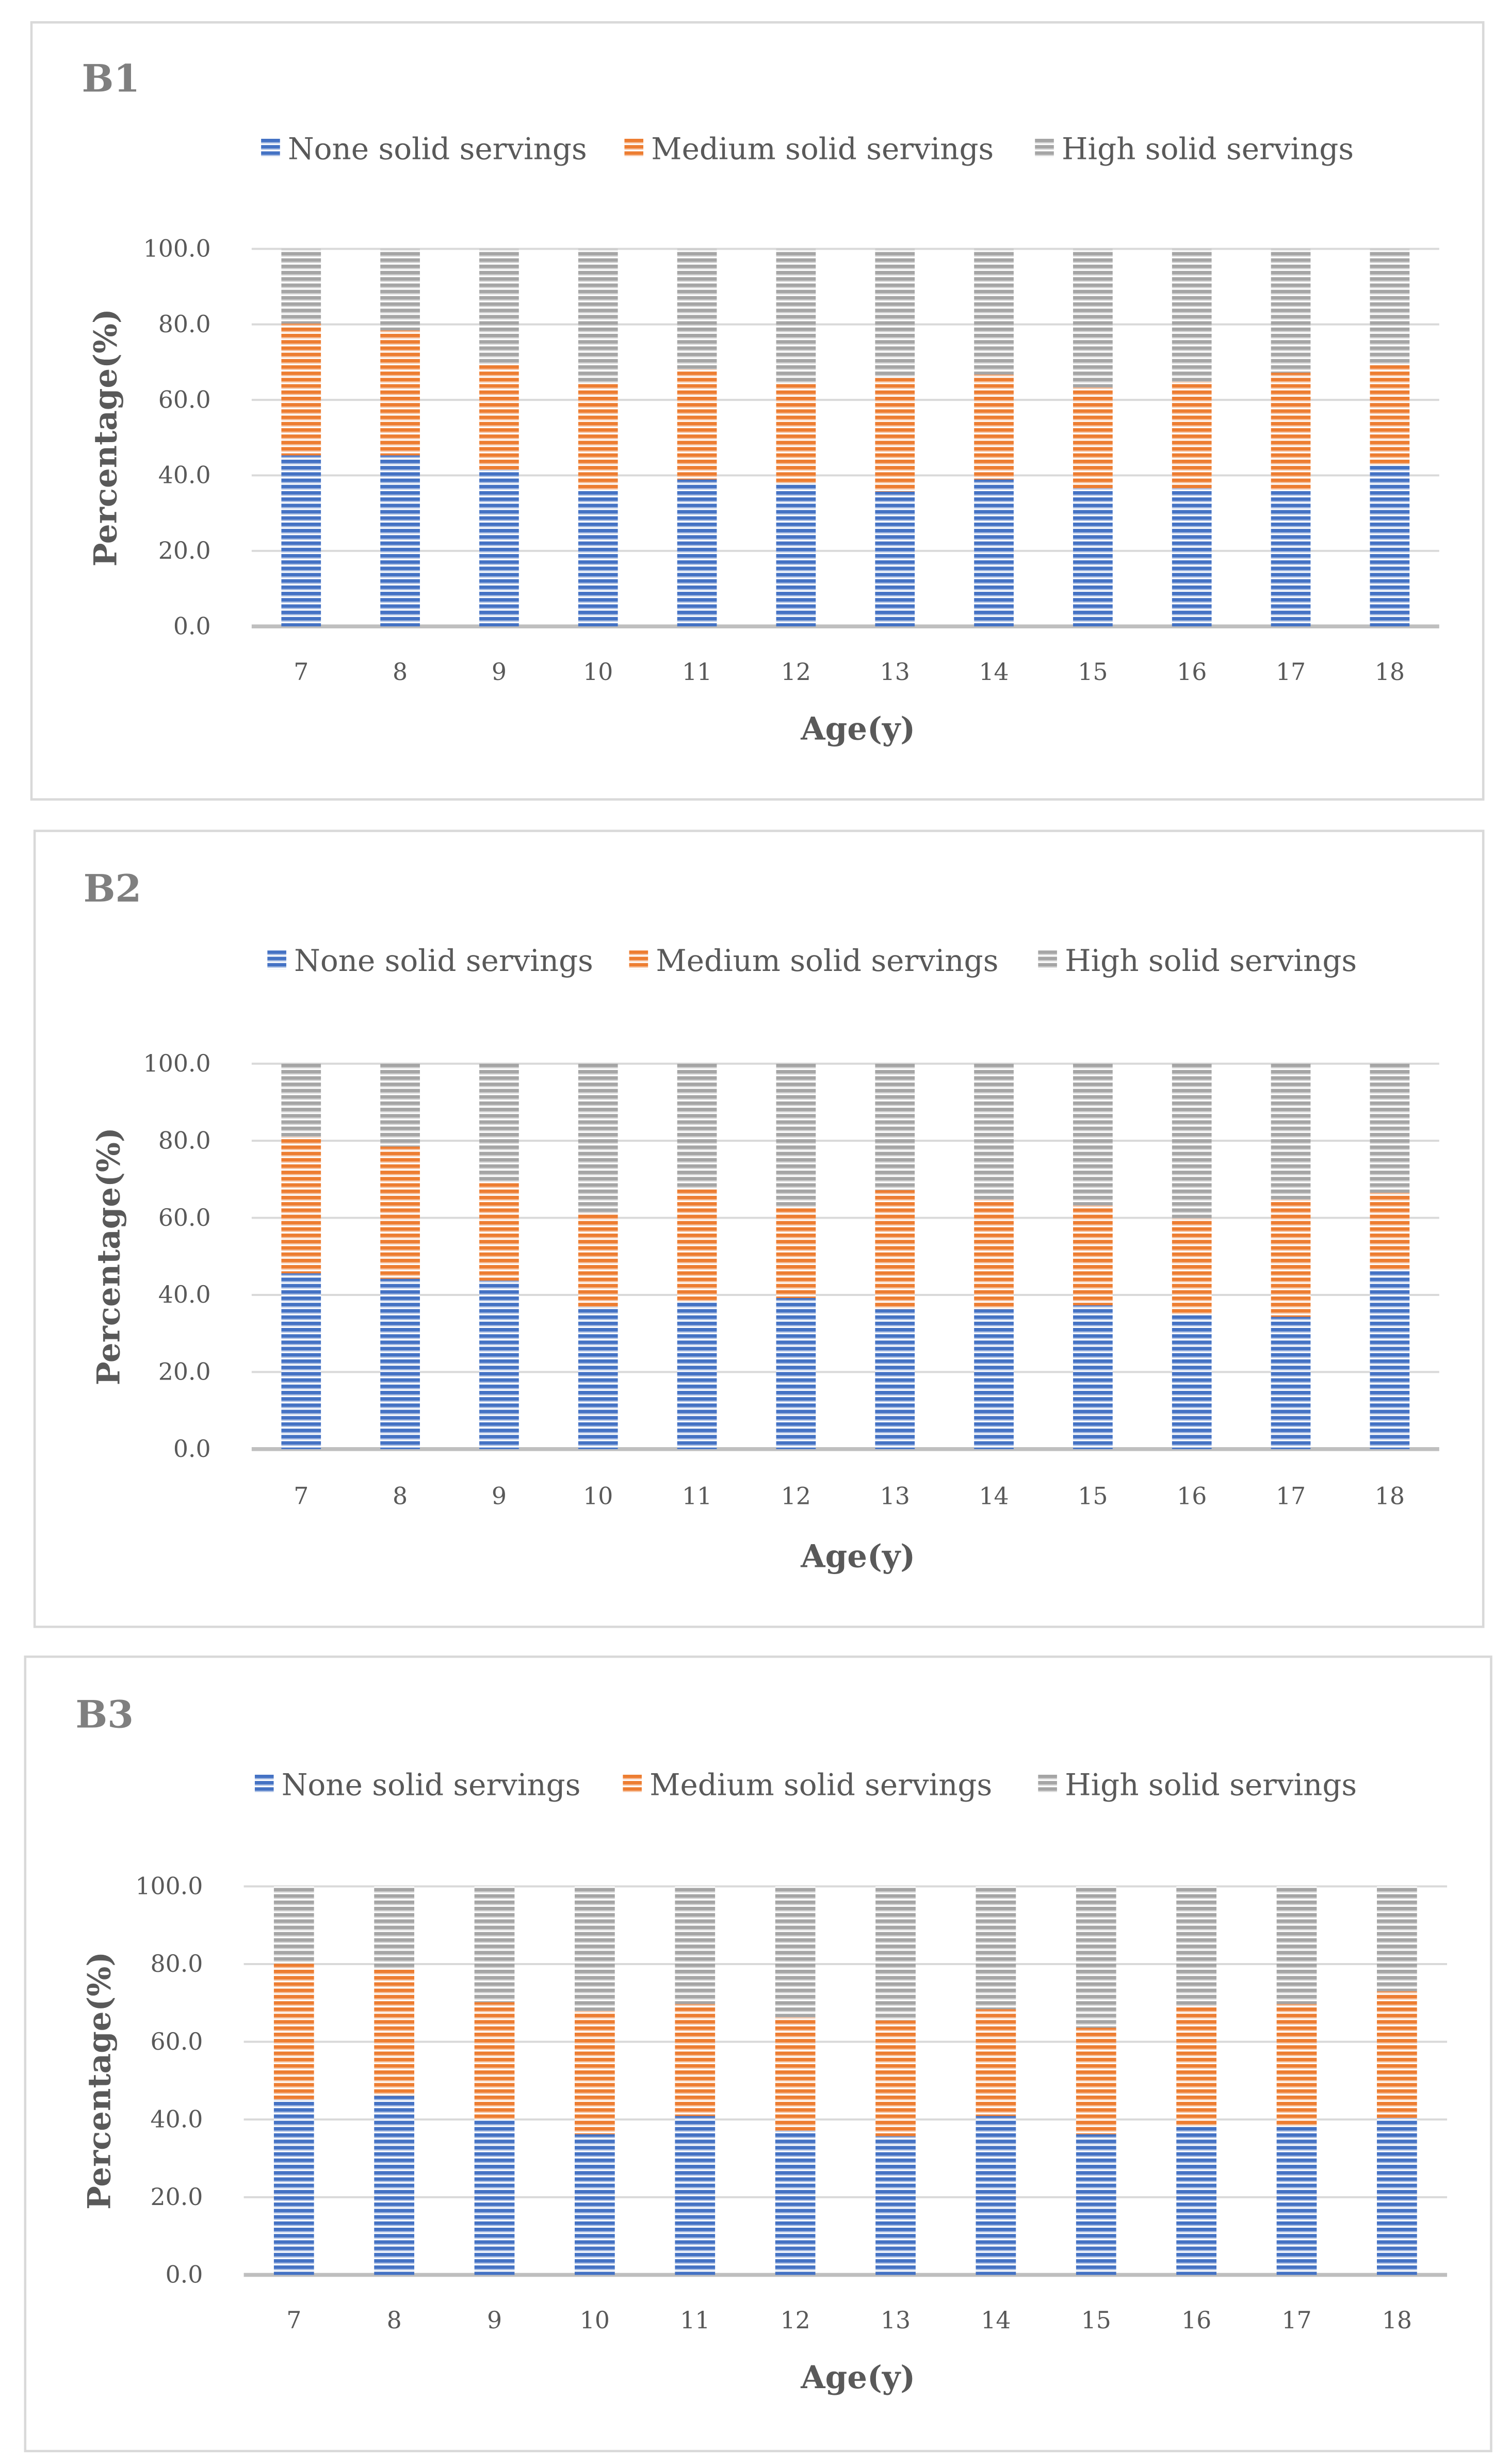 The image size is (1510, 2464). Describe the element at coordinates (109, 1256) in the screenshot. I see `y-axis-title: Percentage(%)` at that location.